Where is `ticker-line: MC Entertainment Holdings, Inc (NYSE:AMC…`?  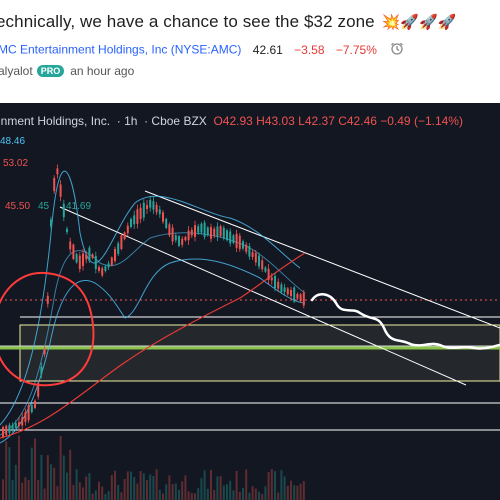 ticker-line: MC Entertainment Holdings, Inc (NYSE:AMC… is located at coordinates (202, 50).